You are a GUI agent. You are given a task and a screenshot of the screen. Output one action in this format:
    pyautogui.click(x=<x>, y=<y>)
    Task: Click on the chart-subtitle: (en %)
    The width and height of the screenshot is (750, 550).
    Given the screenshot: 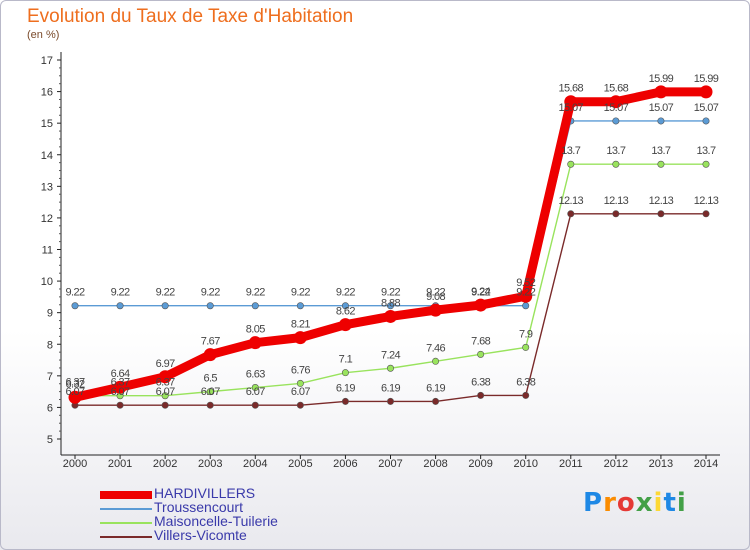 What is the action you would take?
    pyautogui.click(x=43, y=35)
    